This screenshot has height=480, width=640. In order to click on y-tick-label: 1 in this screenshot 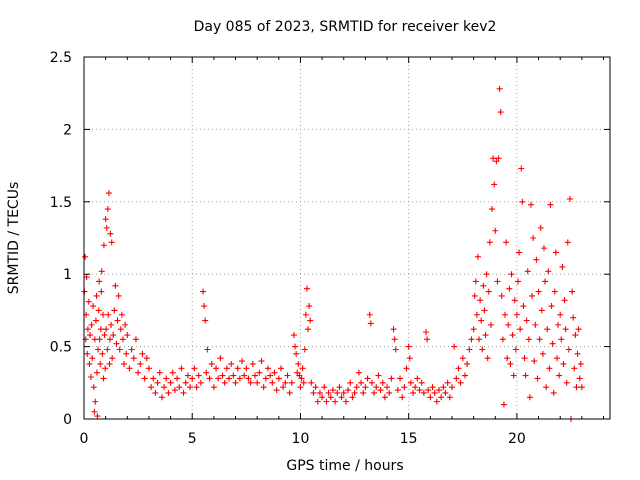, I will do `click(67, 275)`.